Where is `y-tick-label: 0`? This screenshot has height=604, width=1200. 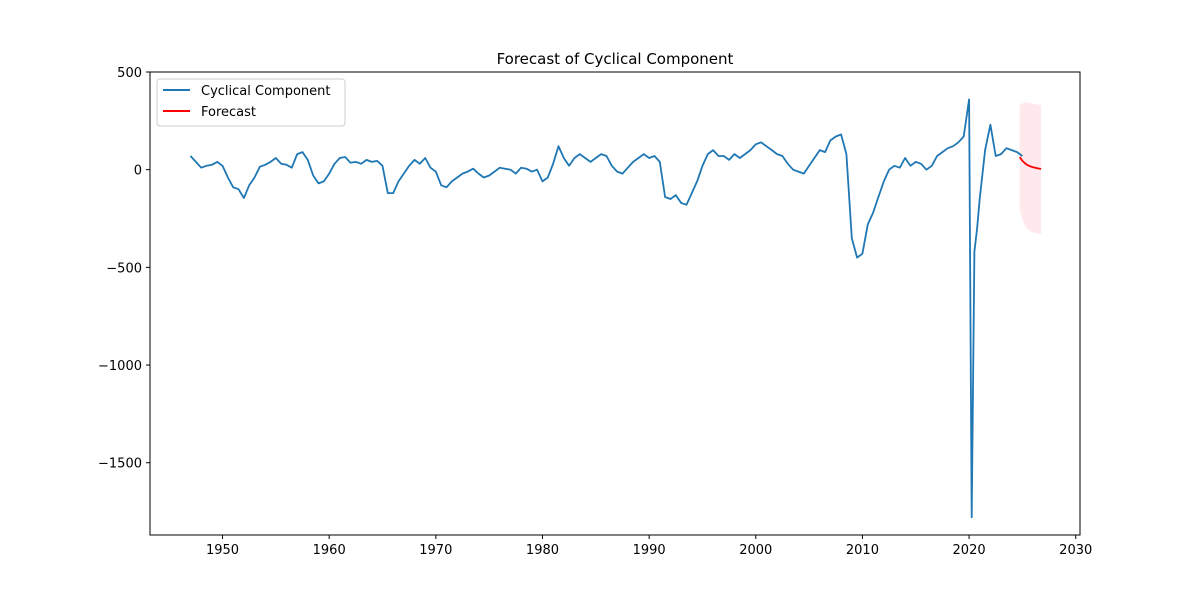 y-tick-label: 0 is located at coordinates (138, 171).